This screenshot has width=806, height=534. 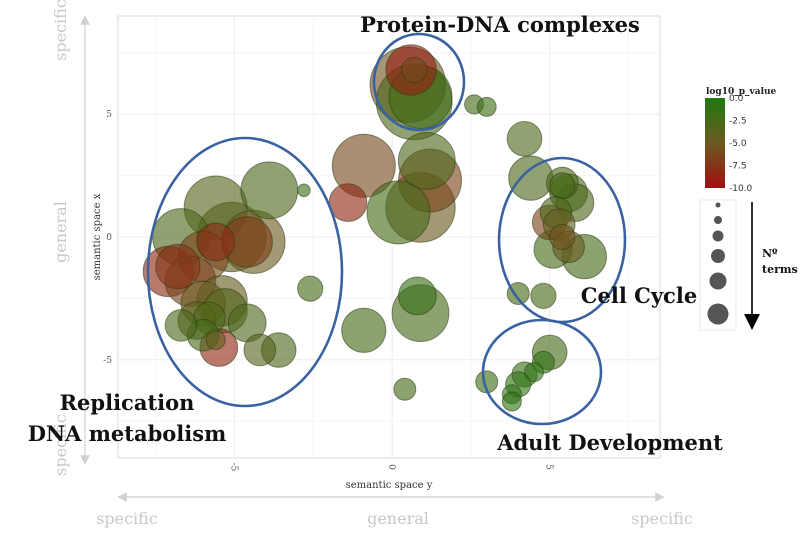 I want to click on y-axis-title: semantic space x, so click(x=97, y=236).